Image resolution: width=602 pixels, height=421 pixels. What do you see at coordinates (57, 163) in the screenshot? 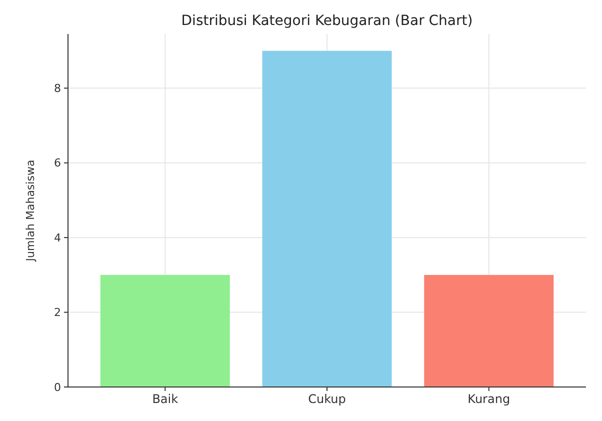
I see `y-tick-label: 6` at bounding box center [57, 163].